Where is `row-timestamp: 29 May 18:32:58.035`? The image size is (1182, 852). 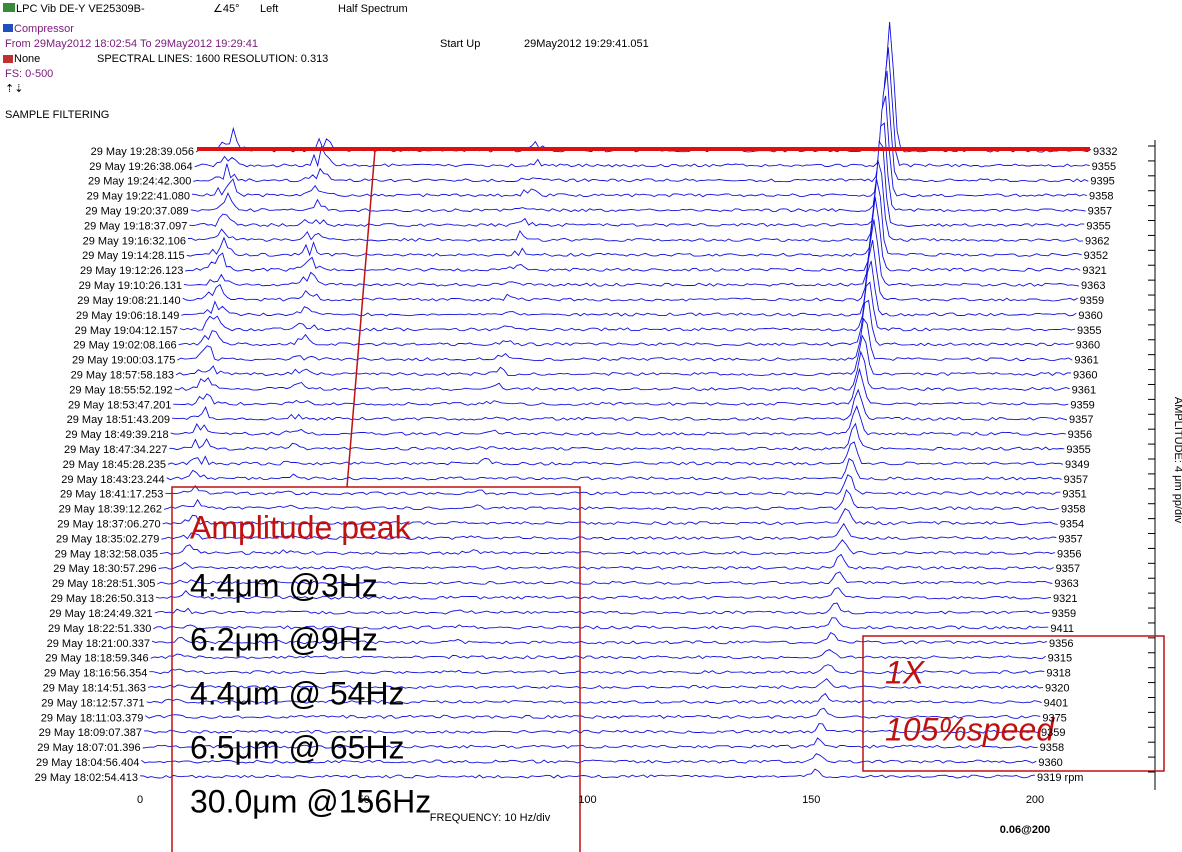 row-timestamp: 29 May 18:32:58.035 is located at coordinates (106, 554).